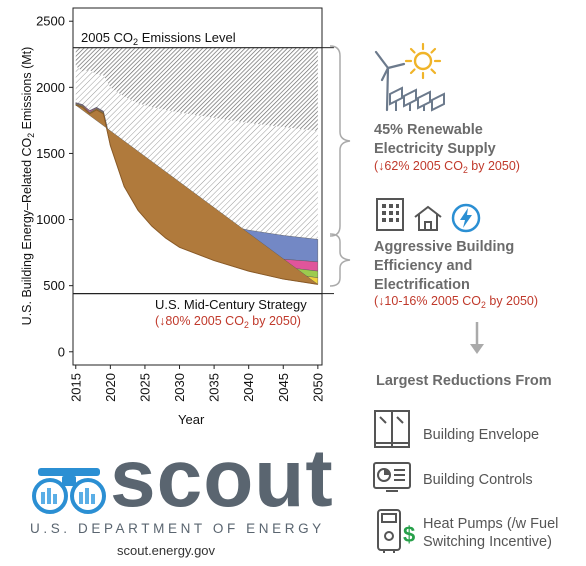 The height and width of the screenshot is (566, 586). Describe the element at coordinates (191, 419) in the screenshot. I see `x-axis-label: Year` at that location.